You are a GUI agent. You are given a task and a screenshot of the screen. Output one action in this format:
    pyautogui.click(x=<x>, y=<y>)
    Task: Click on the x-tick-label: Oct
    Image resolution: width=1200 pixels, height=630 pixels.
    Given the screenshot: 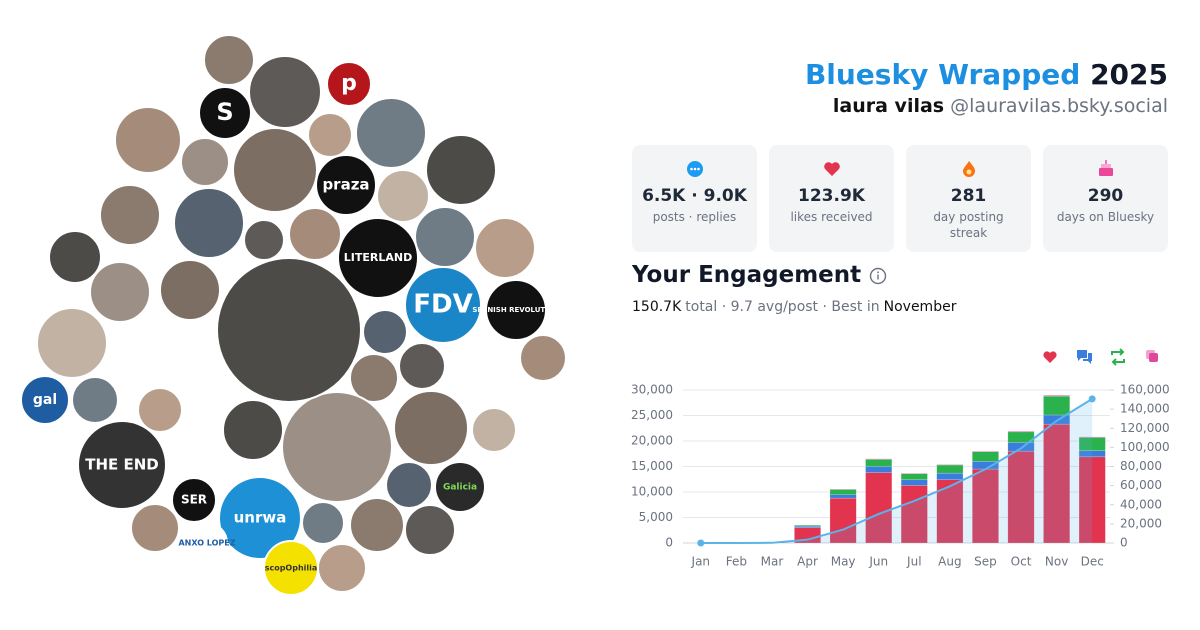 What is the action you would take?
    pyautogui.click(x=1021, y=562)
    